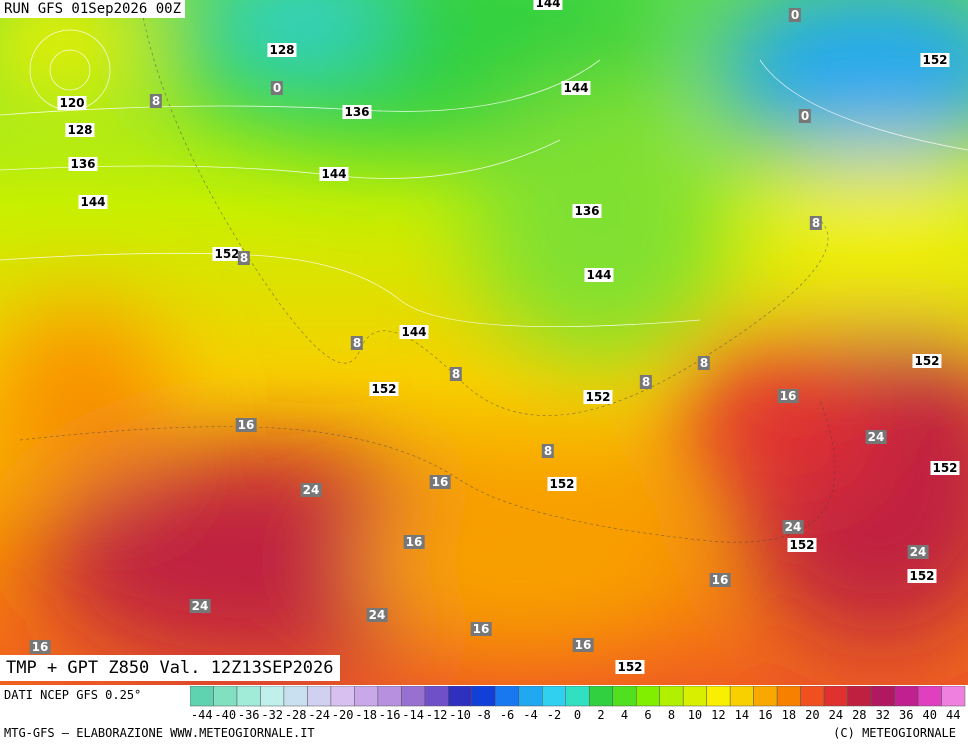 This screenshot has height=745, width=968. Describe the element at coordinates (765, 715) in the screenshot. I see `colorbar-tick-label: 16` at that location.